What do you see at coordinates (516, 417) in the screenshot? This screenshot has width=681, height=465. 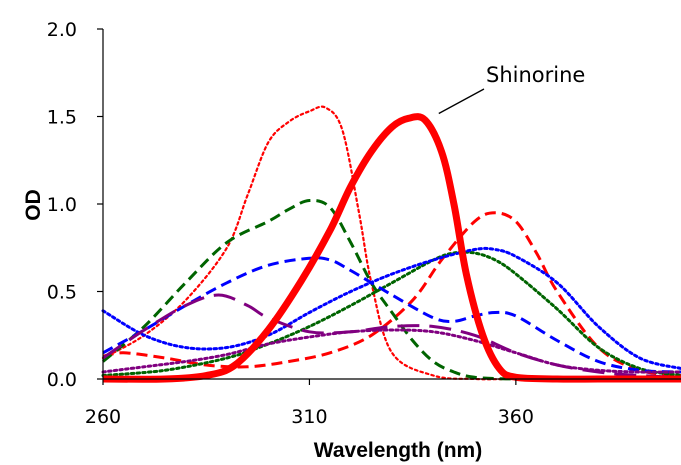 I see `x-tick-label: 360` at bounding box center [516, 417].